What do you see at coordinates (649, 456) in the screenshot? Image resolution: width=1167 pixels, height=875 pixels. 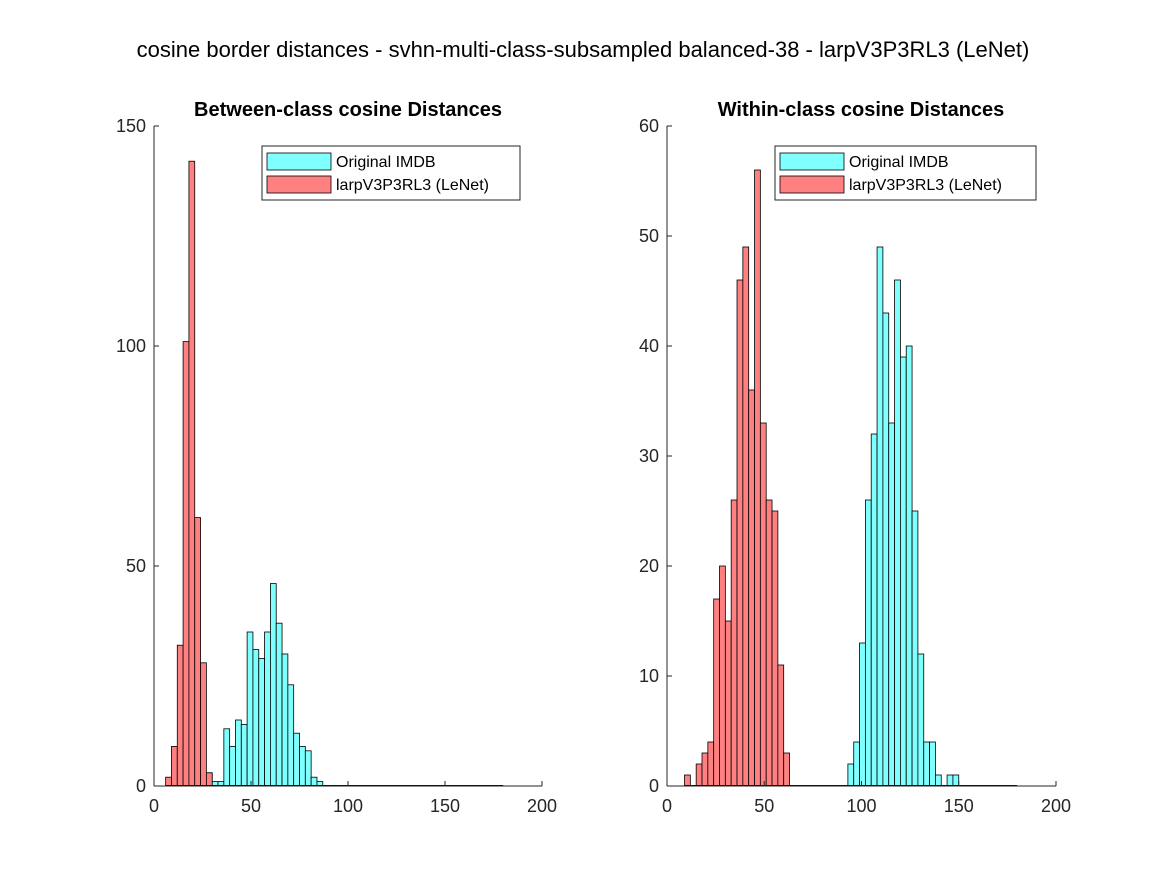 I see `within-class-y-tick-label: 30` at bounding box center [649, 456].